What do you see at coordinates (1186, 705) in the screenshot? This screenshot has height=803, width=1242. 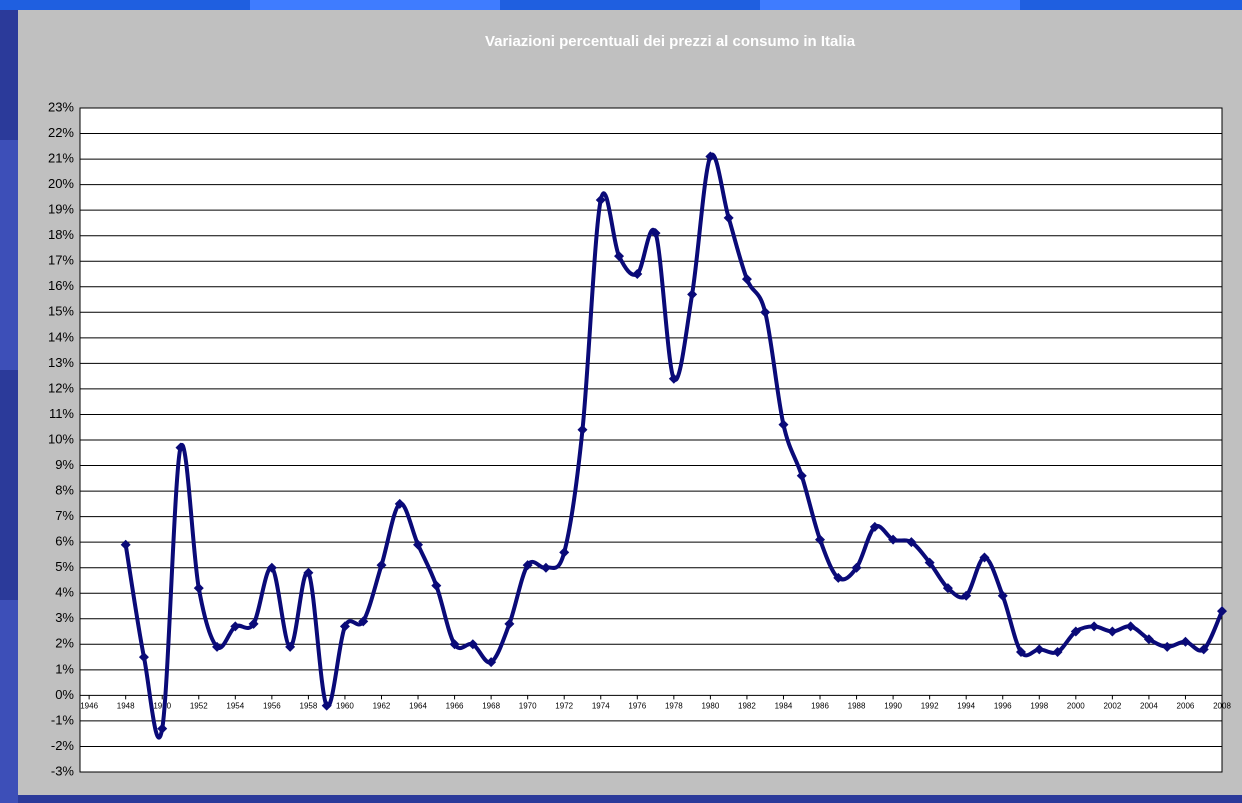 I see `x-tick-label: 2006` at bounding box center [1186, 705].